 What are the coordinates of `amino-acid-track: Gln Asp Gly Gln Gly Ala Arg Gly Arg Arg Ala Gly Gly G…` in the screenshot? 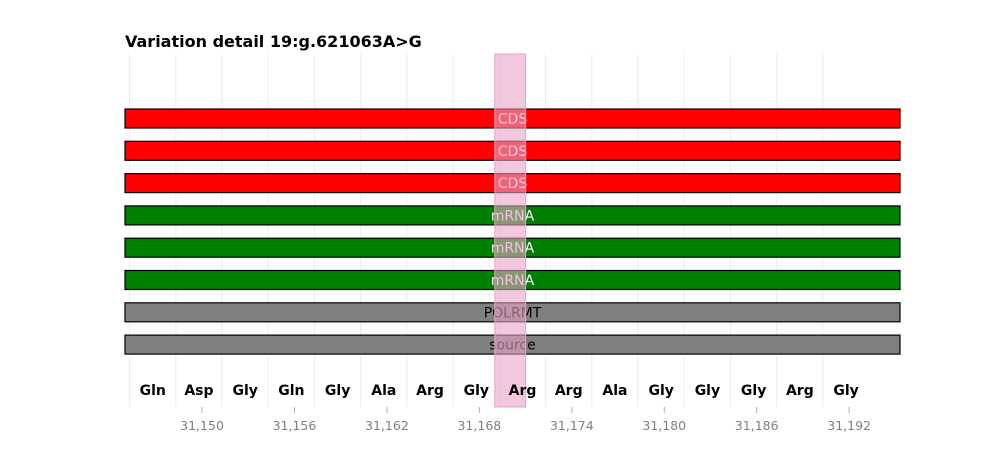 It's located at (499, 391).